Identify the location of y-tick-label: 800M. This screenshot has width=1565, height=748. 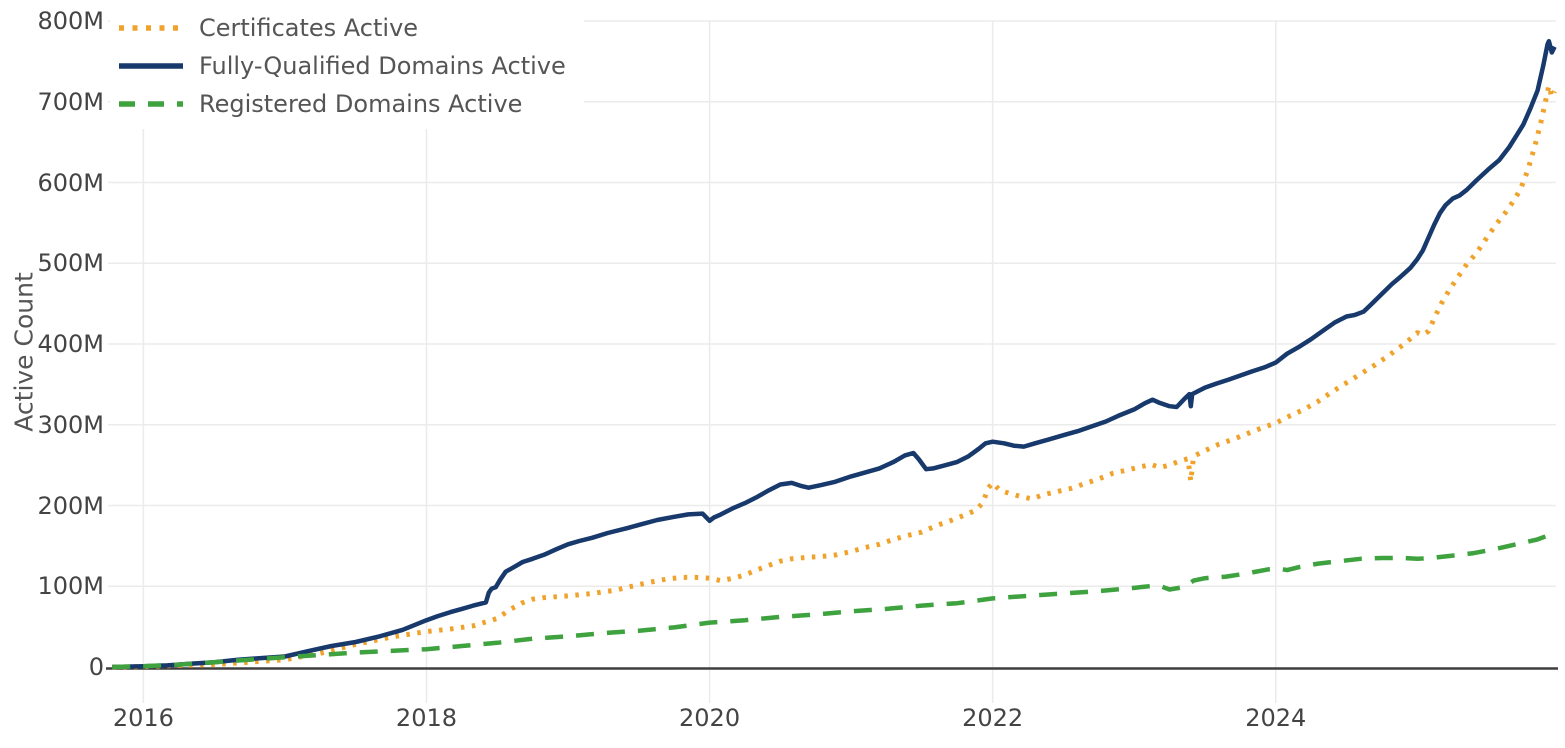
(70, 21).